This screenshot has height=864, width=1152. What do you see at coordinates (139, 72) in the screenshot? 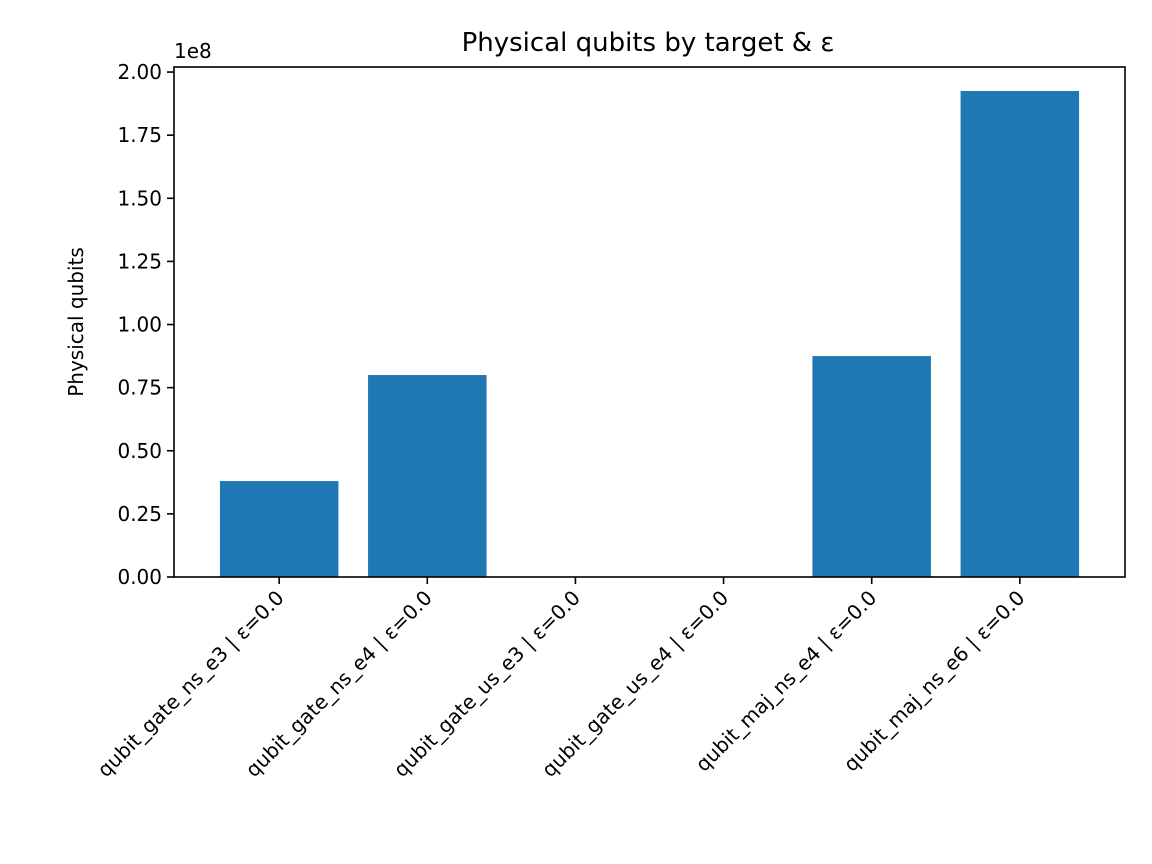
I see `y-tick-label-8: 2.00` at bounding box center [139, 72].